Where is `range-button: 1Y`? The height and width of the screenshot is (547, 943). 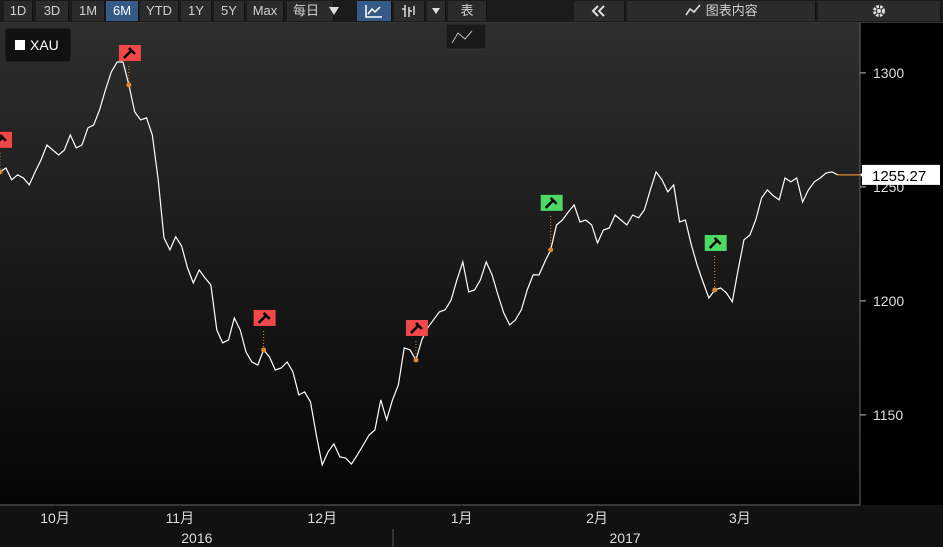 range-button: 1Y is located at coordinates (196, 11).